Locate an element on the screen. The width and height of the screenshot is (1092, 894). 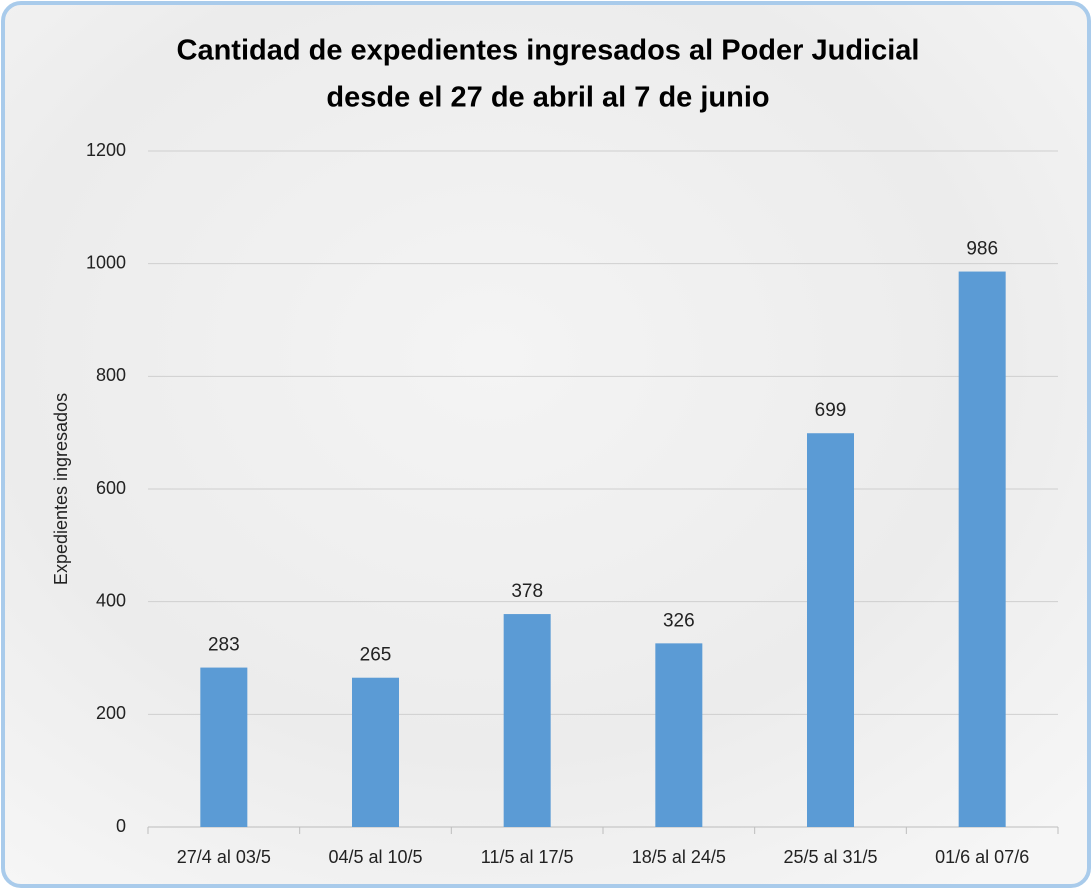
x-tick-label: 04/5 al 10/5 is located at coordinates (375, 857).